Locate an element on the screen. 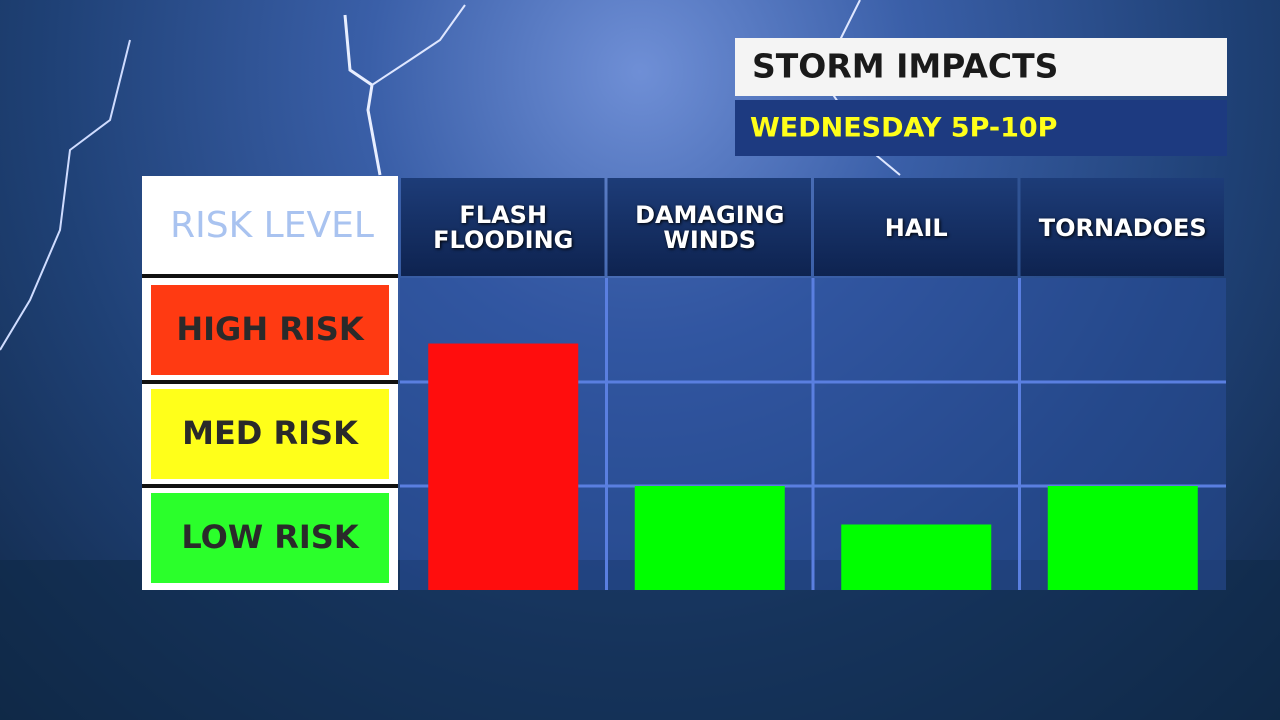 This screenshot has width=1280, height=720. subtitle: WEDNESDAY 5P-10P is located at coordinates (903, 128).